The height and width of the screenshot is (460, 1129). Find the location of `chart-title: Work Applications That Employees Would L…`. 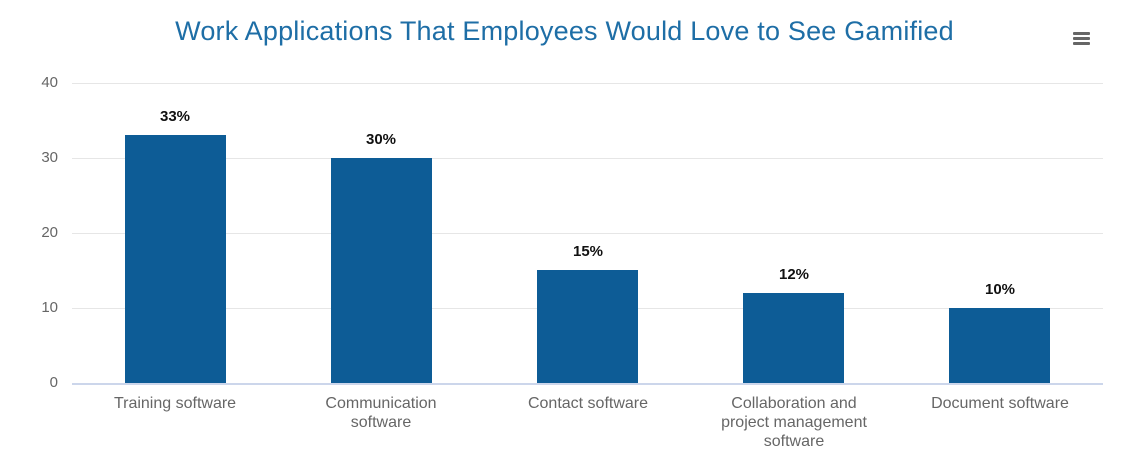

chart-title: Work Applications That Employees Would L… is located at coordinates (564, 31).